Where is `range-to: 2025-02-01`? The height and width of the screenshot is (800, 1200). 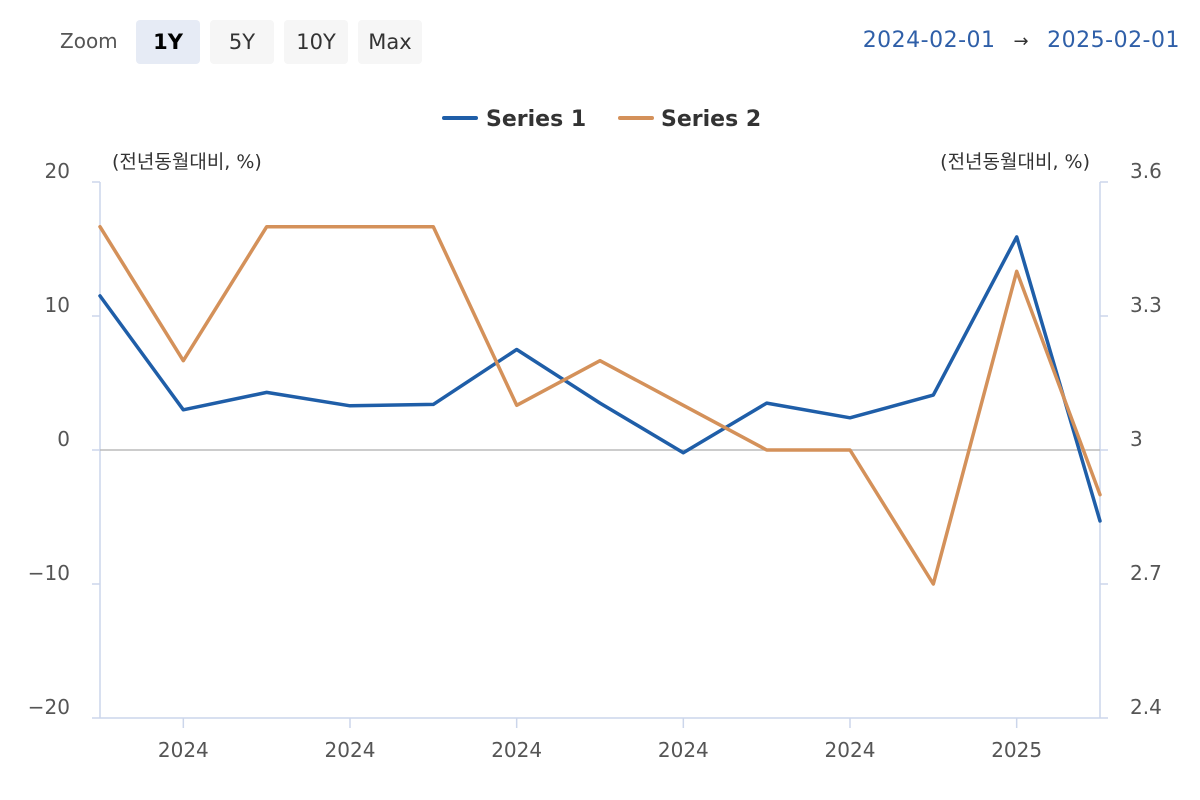
range-to: 2025-02-01 is located at coordinates (1113, 40).